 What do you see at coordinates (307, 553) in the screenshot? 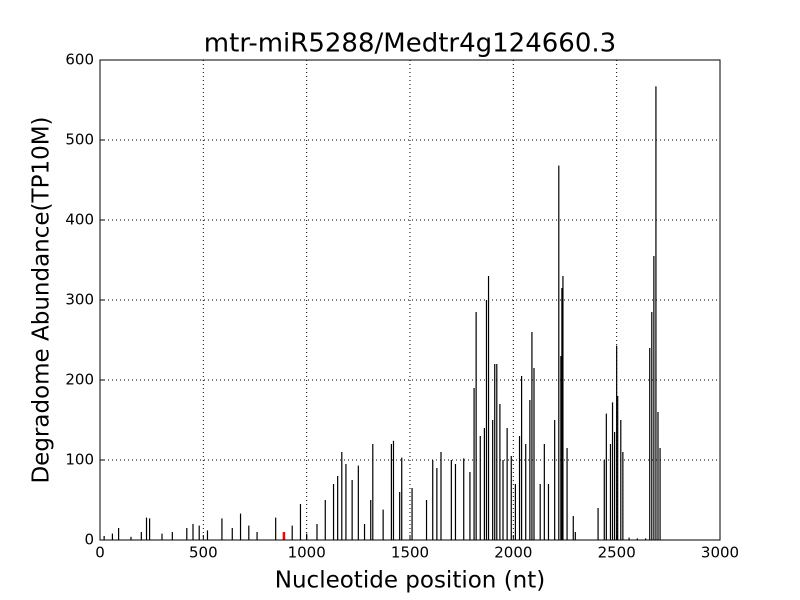
I see `x-tick-label: 1000` at bounding box center [307, 553].